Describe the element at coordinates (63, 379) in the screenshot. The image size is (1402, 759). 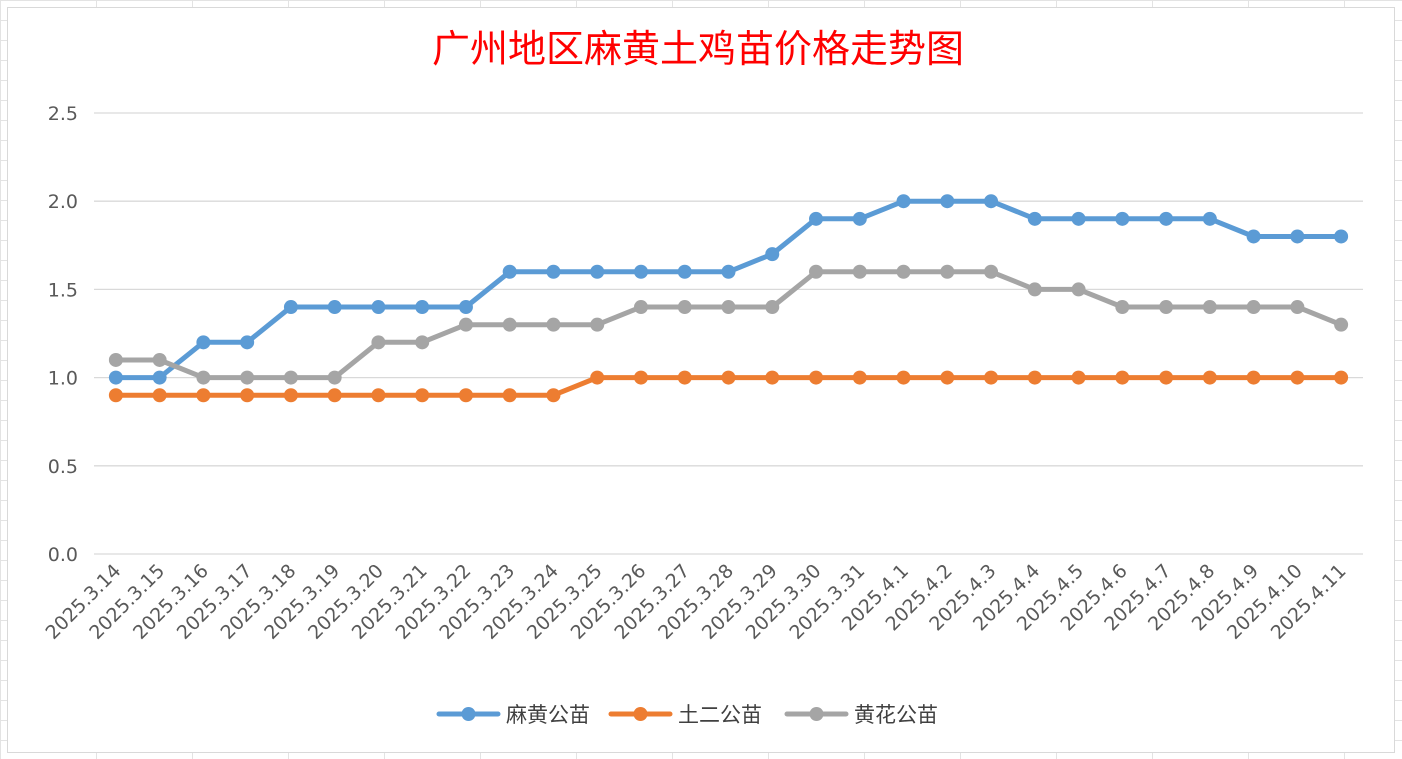
I see `y-tick-label: 1.0` at that location.